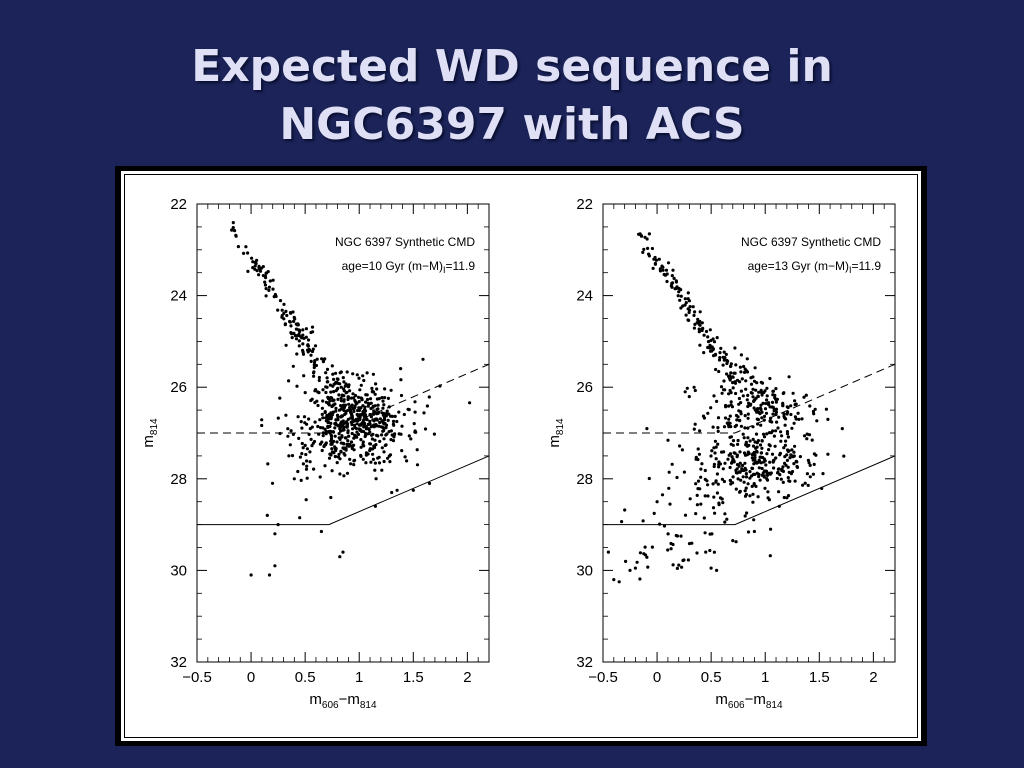 The width and height of the screenshot is (1024, 768). What do you see at coordinates (512, 124) in the screenshot?
I see `slide-title-line-2: NGC6397 with ACS` at bounding box center [512, 124].